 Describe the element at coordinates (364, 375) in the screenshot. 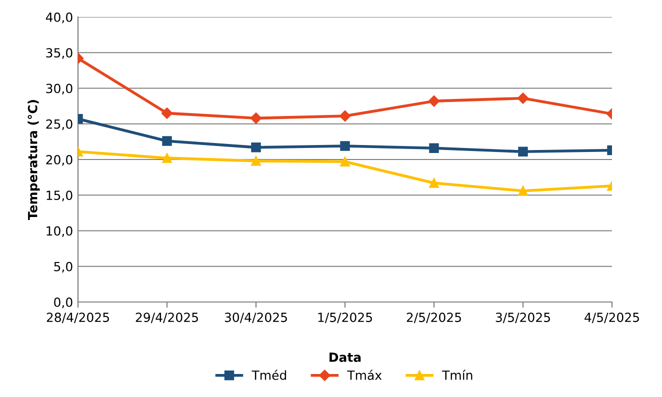

I see `legend-label: Tmáx` at that location.